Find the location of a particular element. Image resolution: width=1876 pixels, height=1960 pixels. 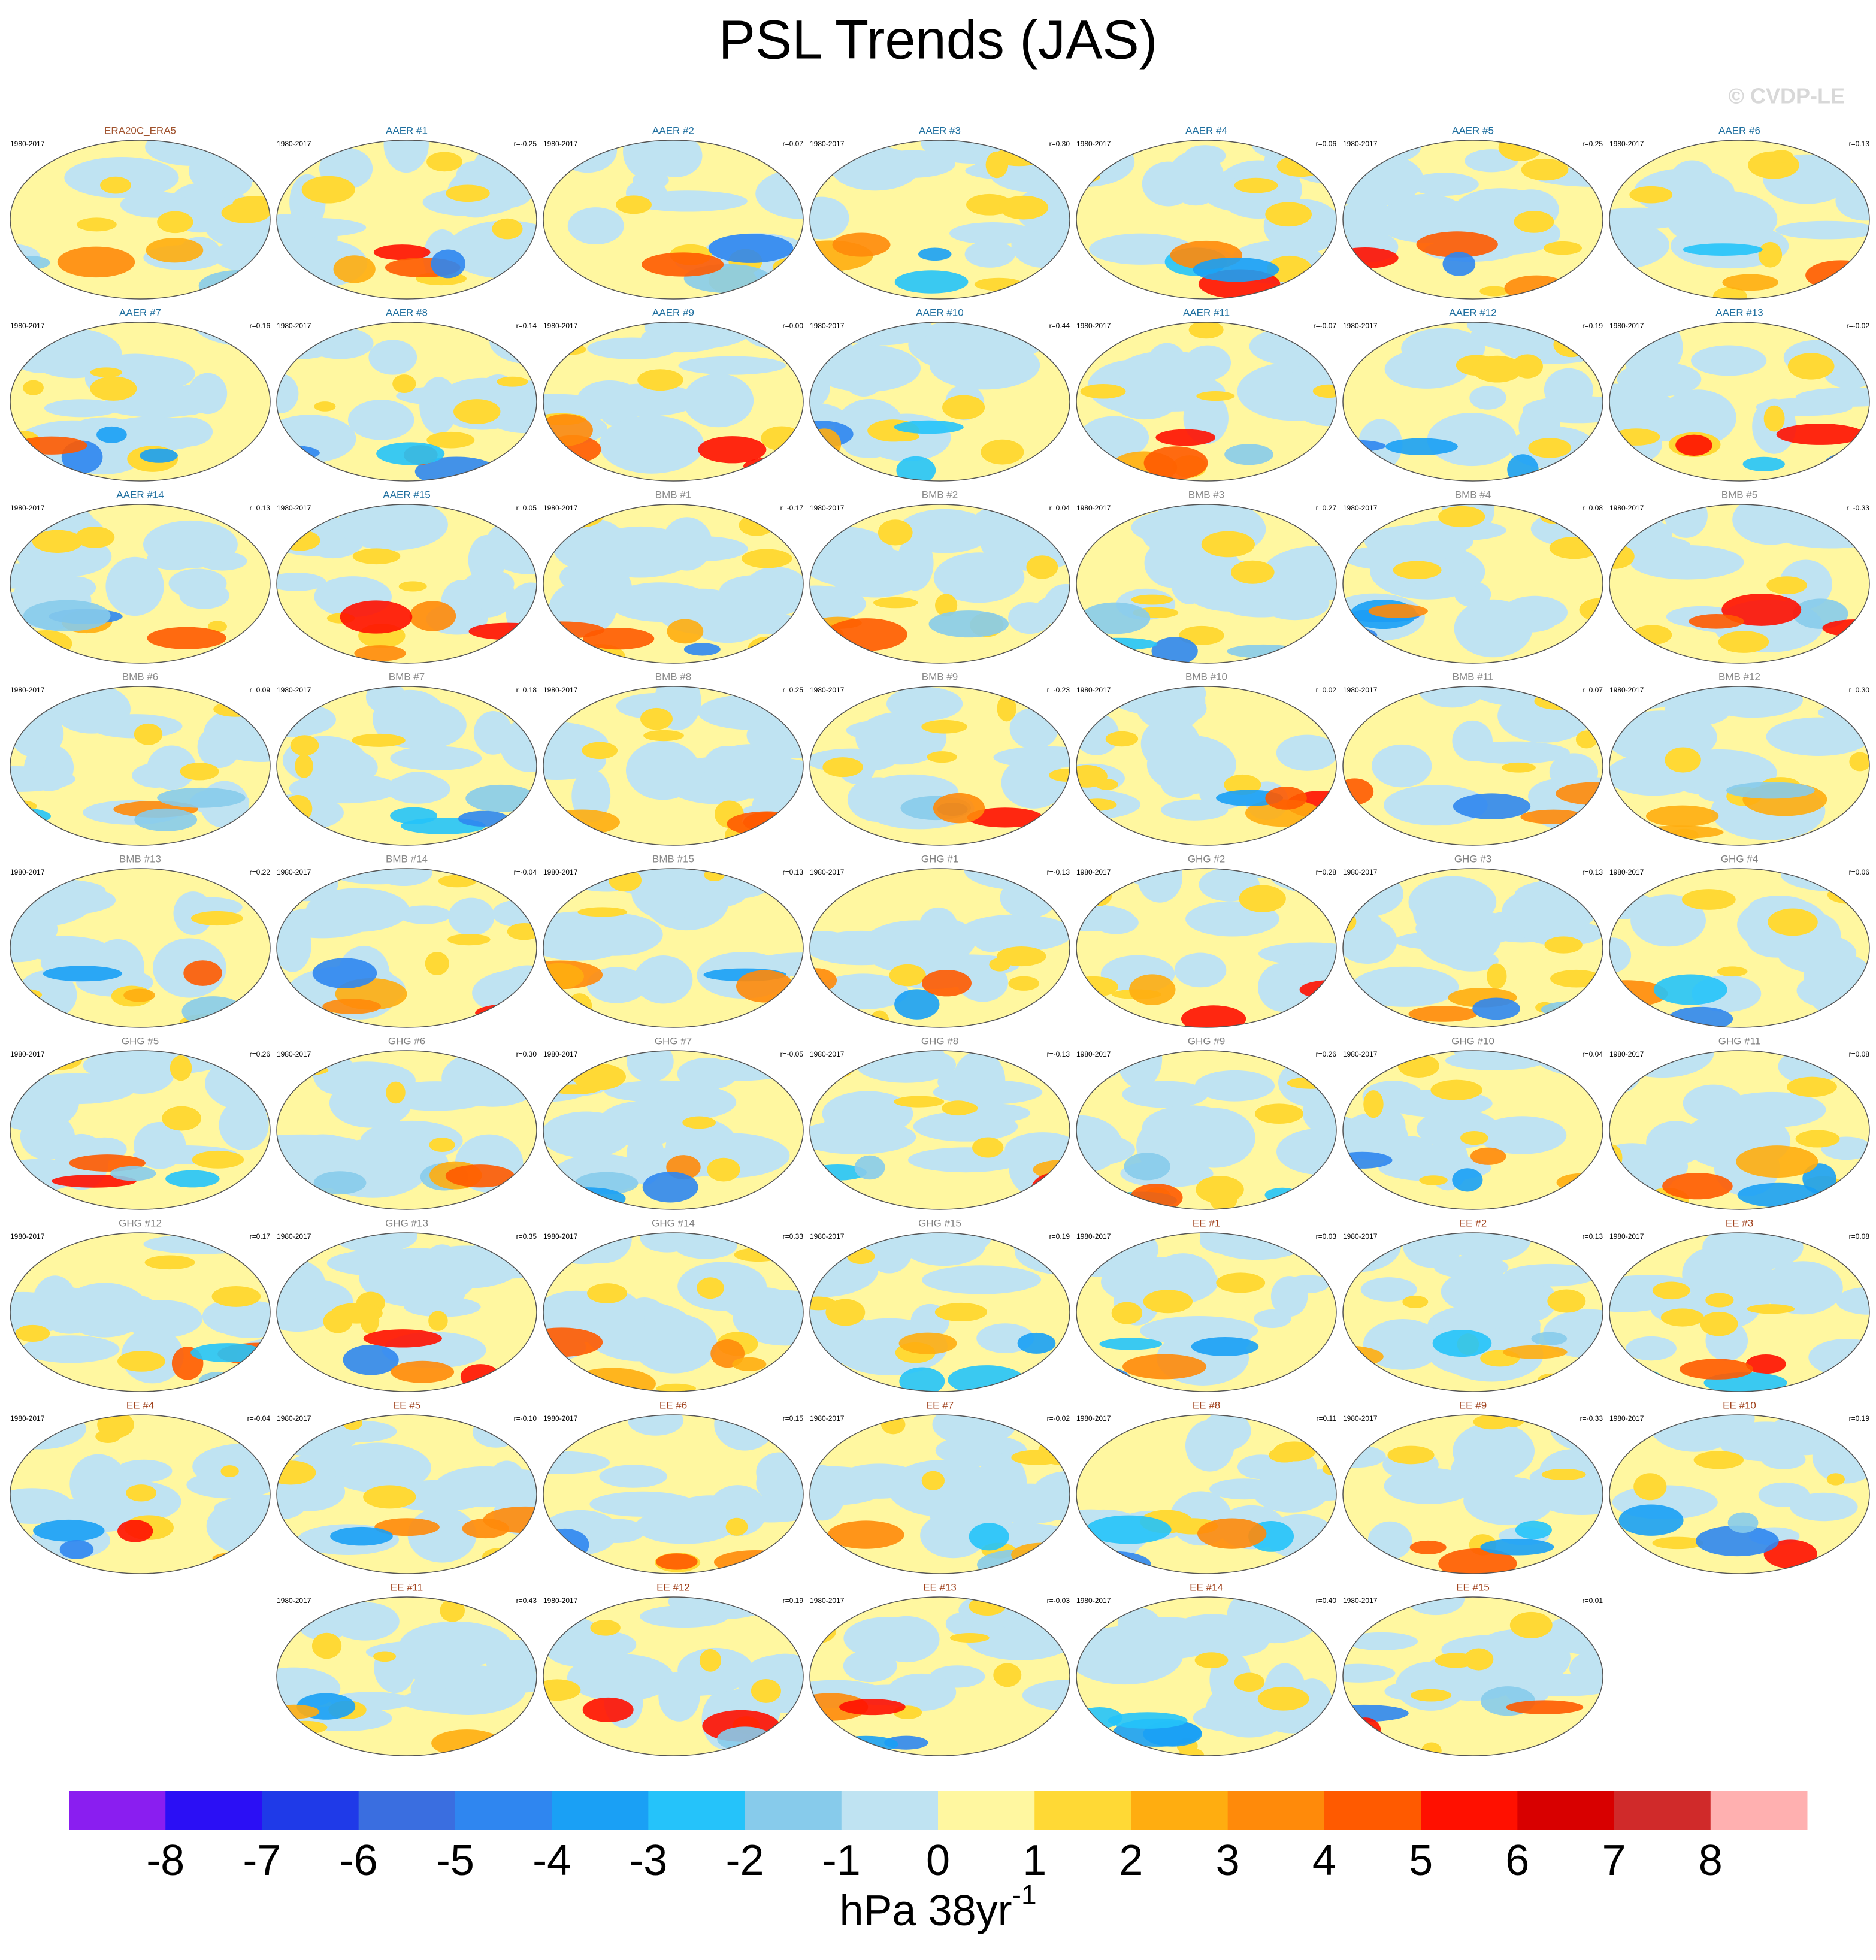

colorbar-tick-label: -2 is located at coordinates (745, 1861).